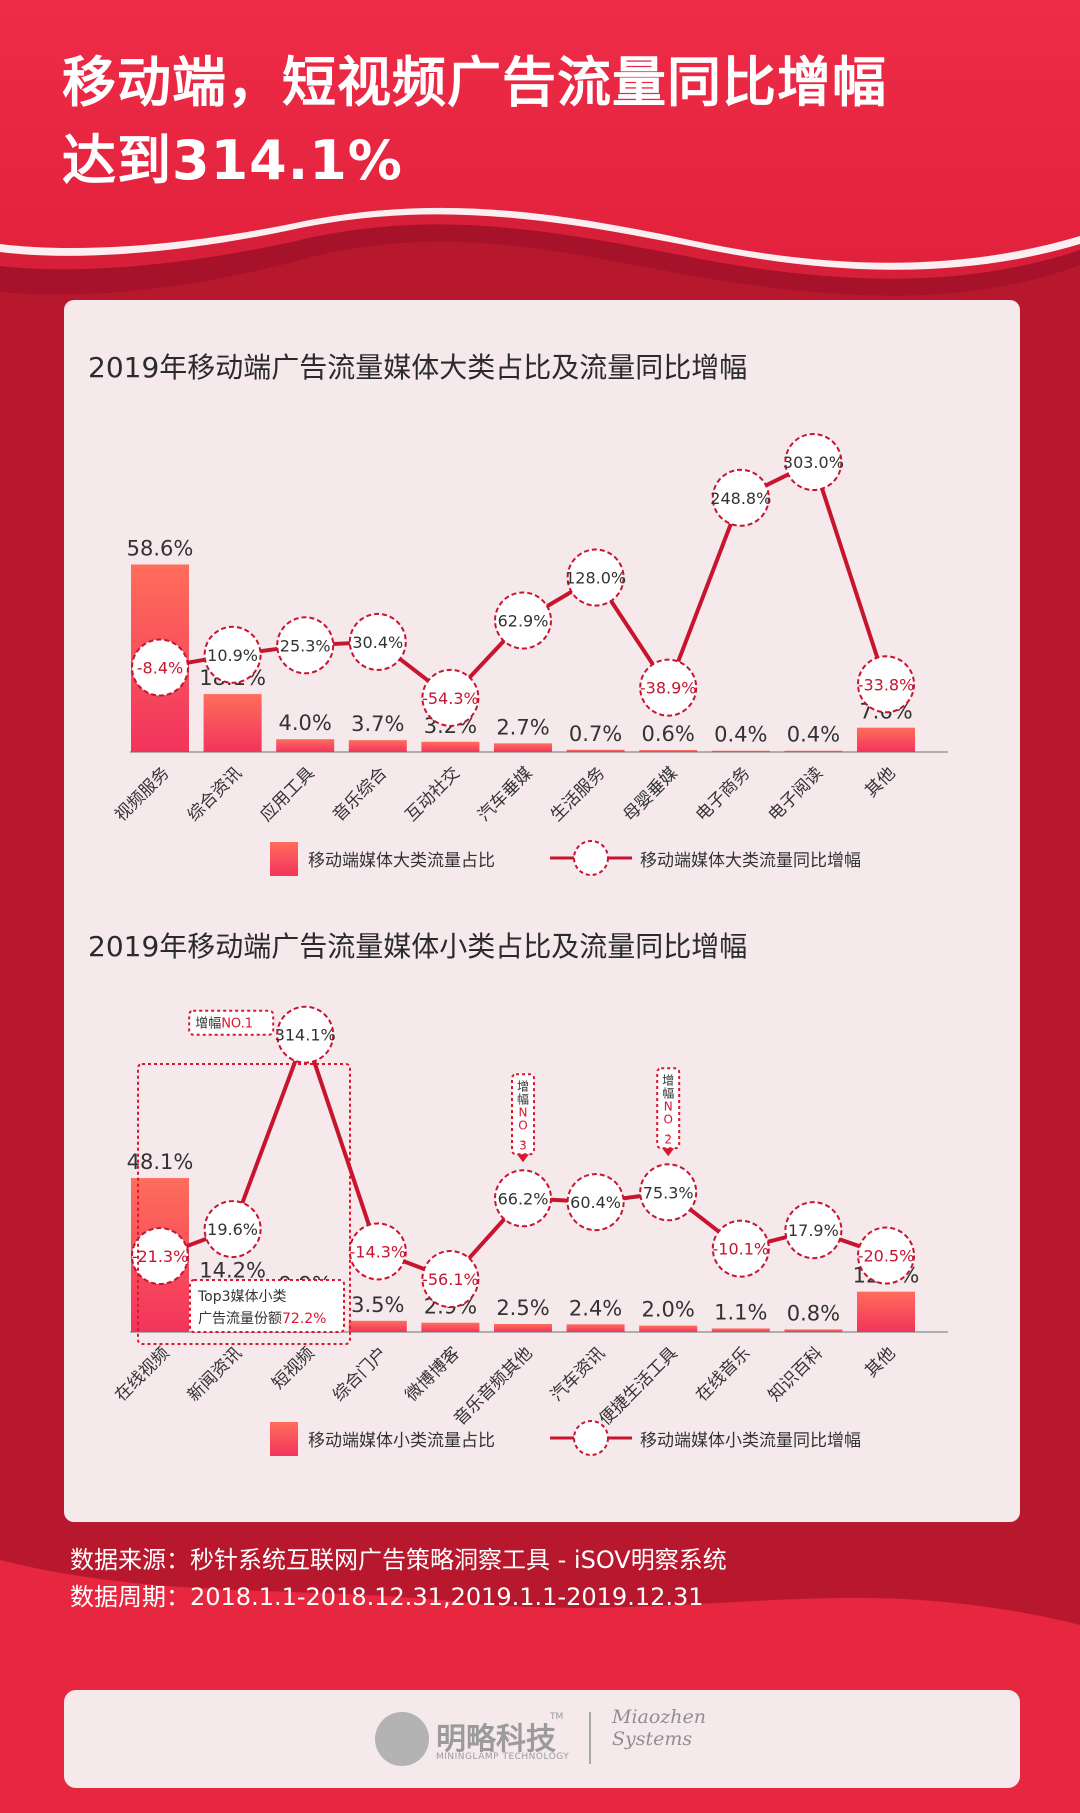  Describe the element at coordinates (267, 1306) in the screenshot. I see `top3-share-callout` at that location.